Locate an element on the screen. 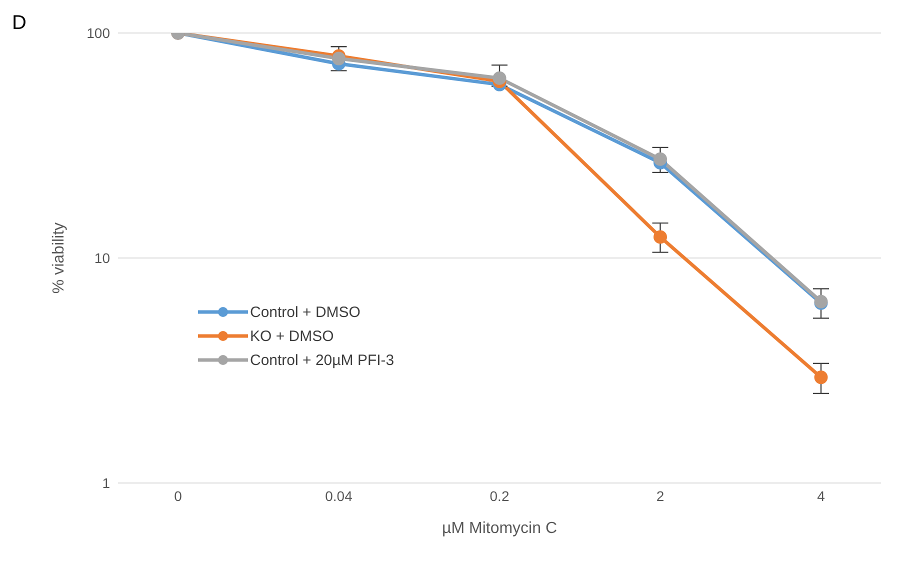  y-tick-label: 100 is located at coordinates (98, 32).